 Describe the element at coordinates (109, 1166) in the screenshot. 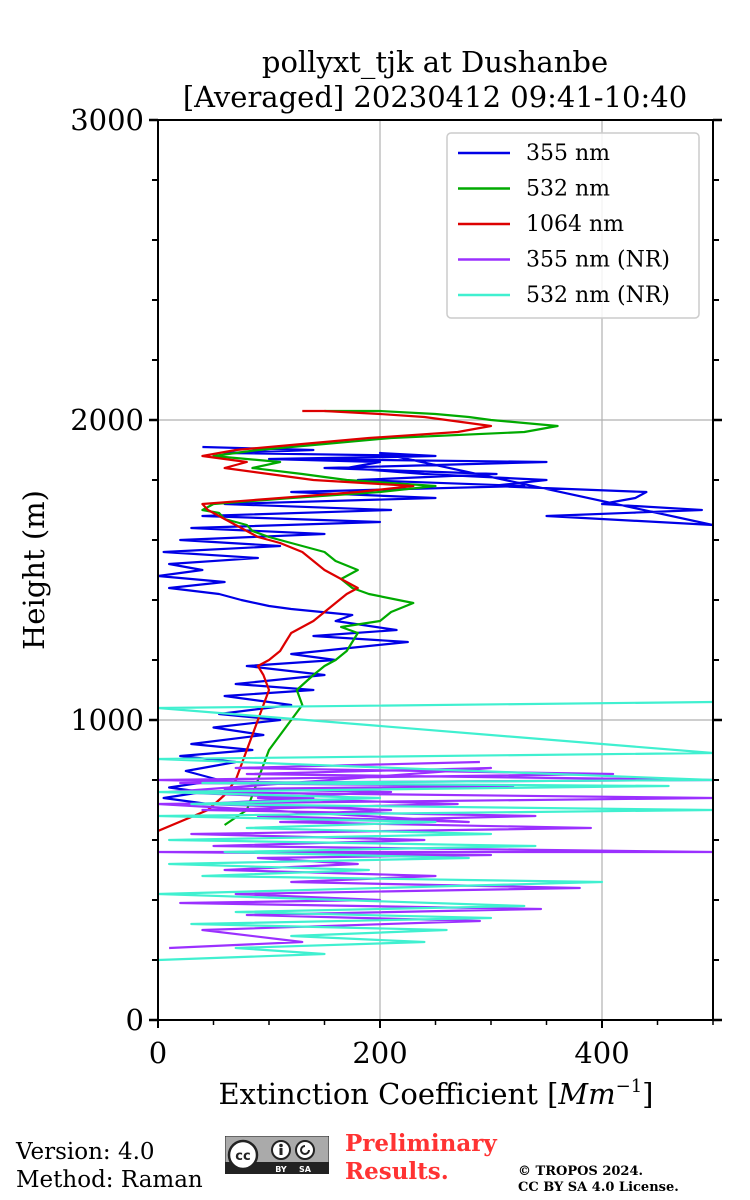

I see `footer-version-block: Version: 4.0 Method: Raman` at that location.